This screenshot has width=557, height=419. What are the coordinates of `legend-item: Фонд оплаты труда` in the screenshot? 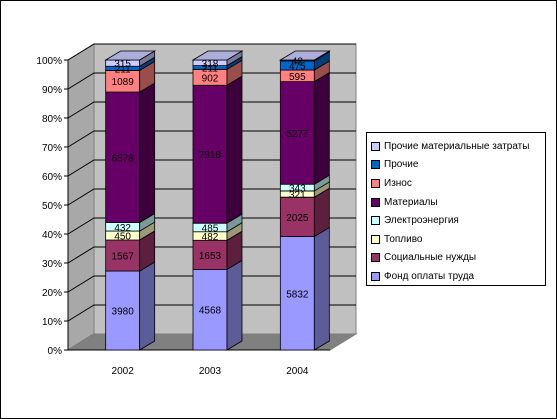 It's located at (456, 276).